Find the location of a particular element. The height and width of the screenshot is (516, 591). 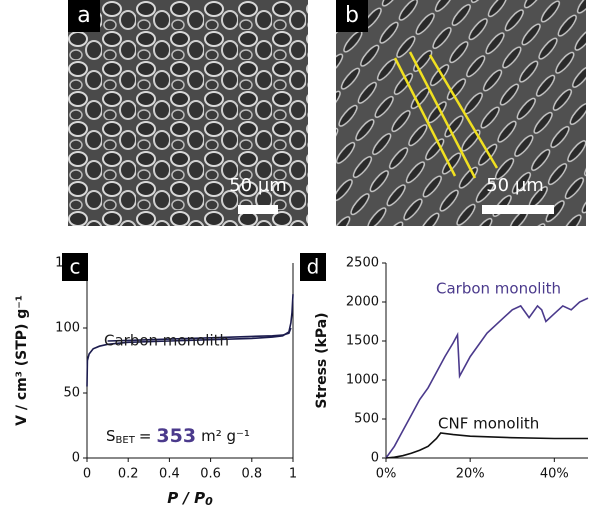

x-tick-label: 0 is located at coordinates (87, 474).